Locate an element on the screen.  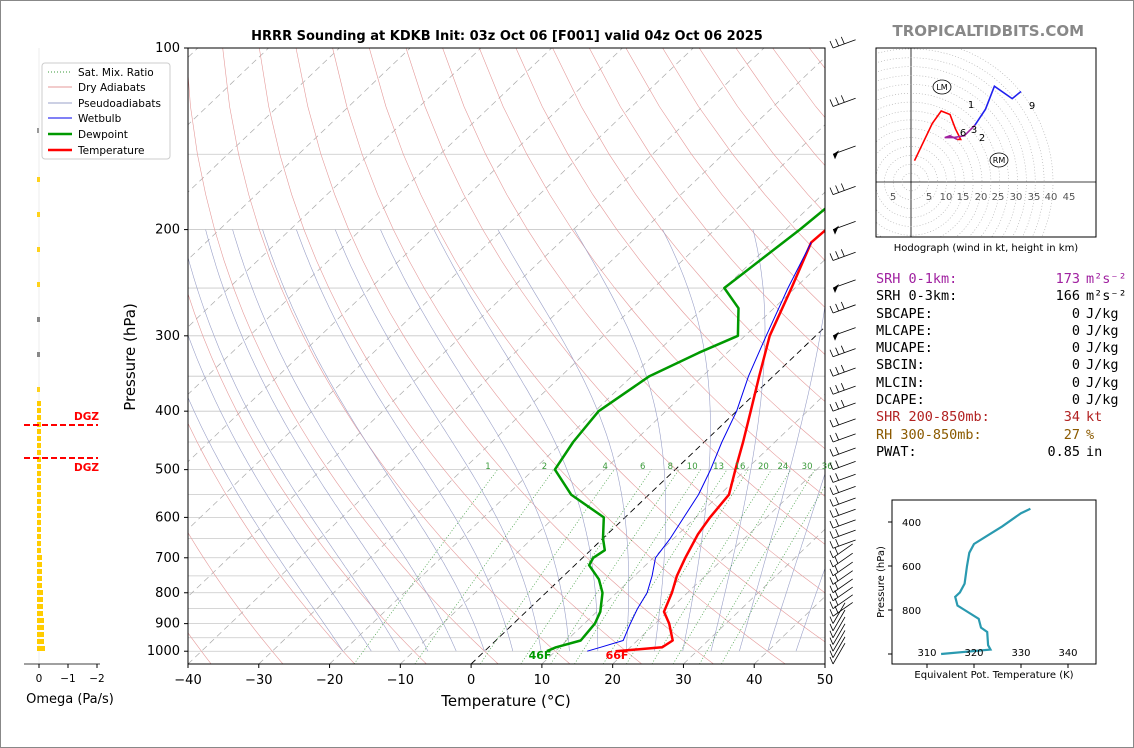
mixing-ratio-label-10: 10 is located at coordinates (692, 467).